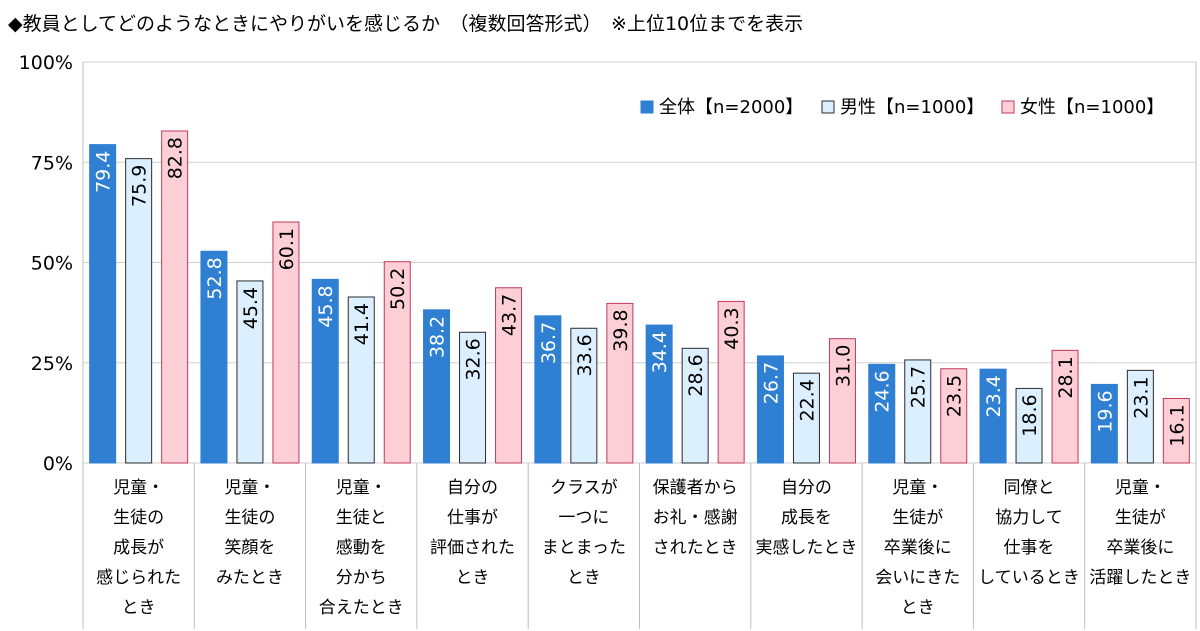  I want to click on bar-value-label: 34.4, so click(660, 352).